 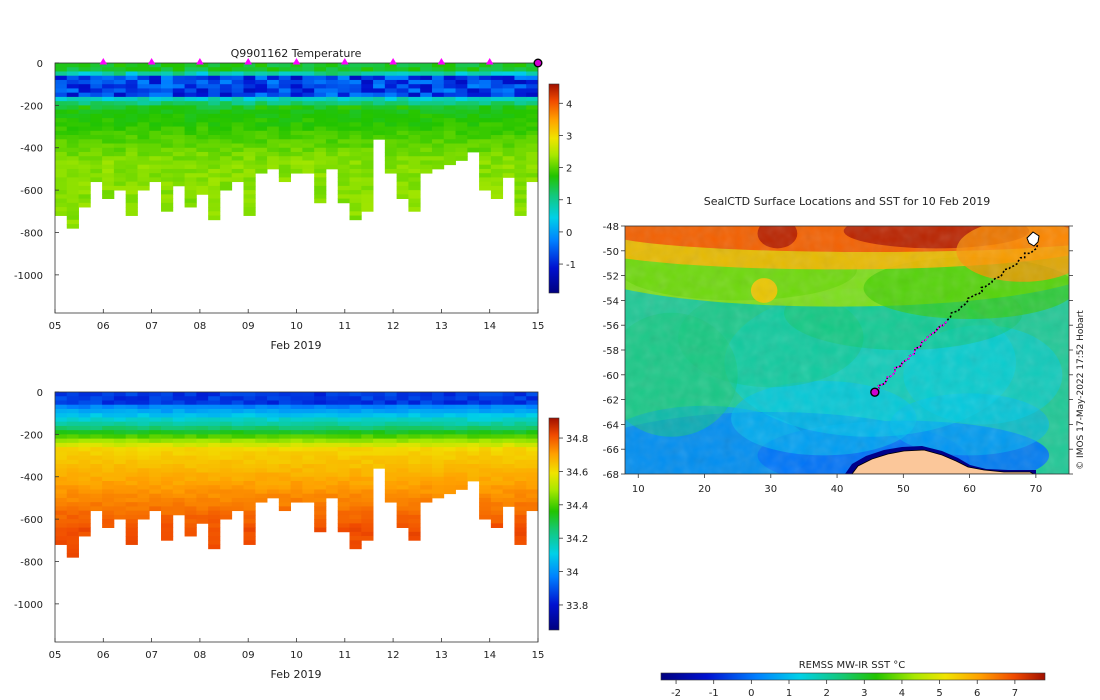 What do you see at coordinates (296, 326) in the screenshot?
I see `temperature-x-tick-label: 10` at bounding box center [296, 326].